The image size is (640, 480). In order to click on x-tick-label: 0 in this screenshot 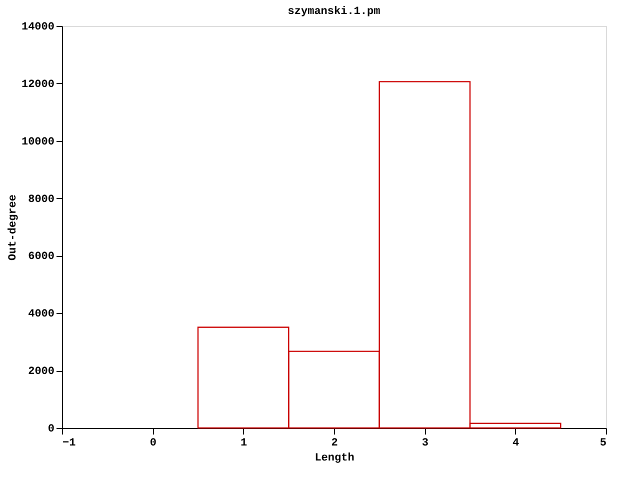, I will do `click(153, 444)`.